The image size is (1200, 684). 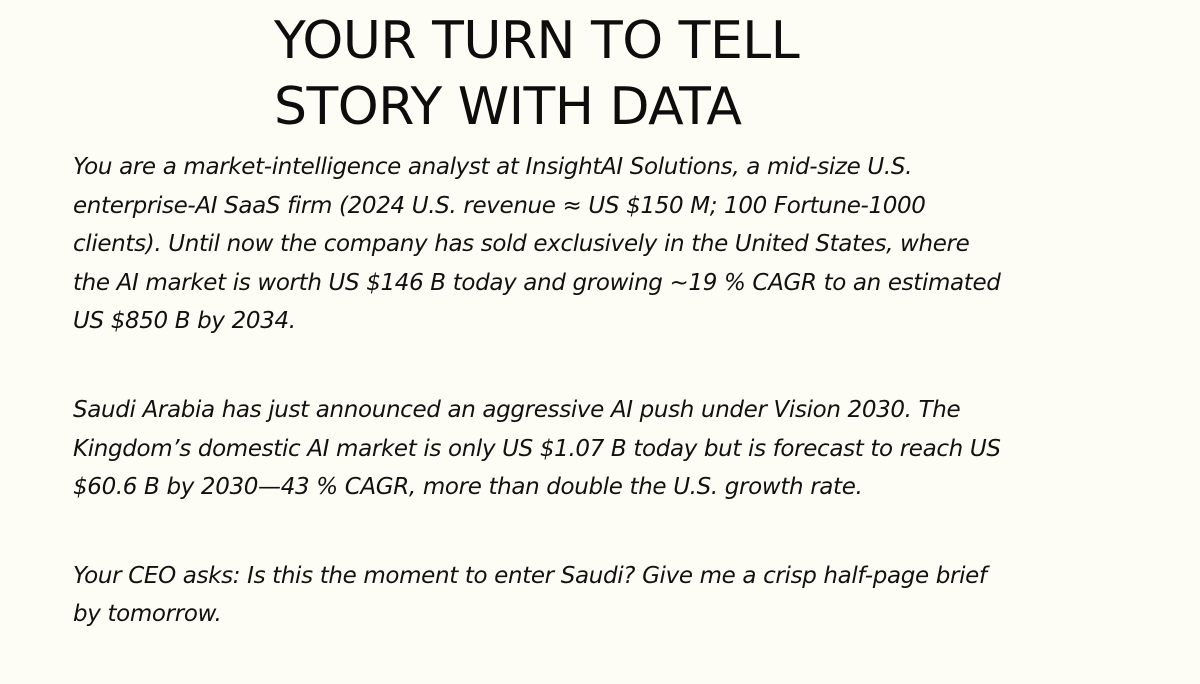 What do you see at coordinates (674, 74) in the screenshot?
I see `slide-title: YOUR TURN TO TELL STORY WITH DATA` at bounding box center [674, 74].